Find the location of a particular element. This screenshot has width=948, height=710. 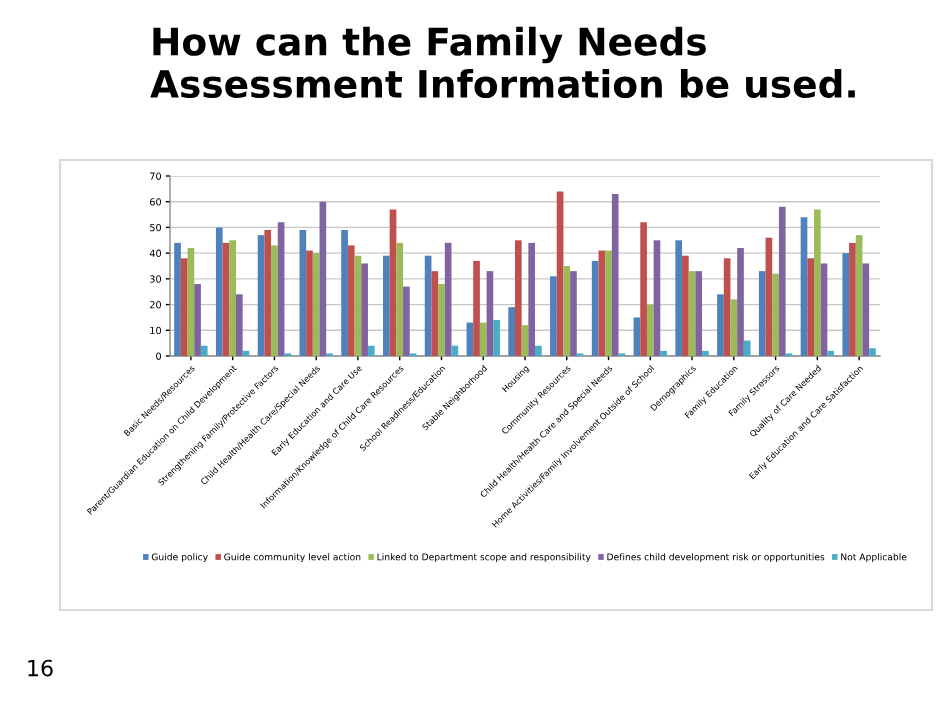

text: 16 is located at coordinates (40, 668).